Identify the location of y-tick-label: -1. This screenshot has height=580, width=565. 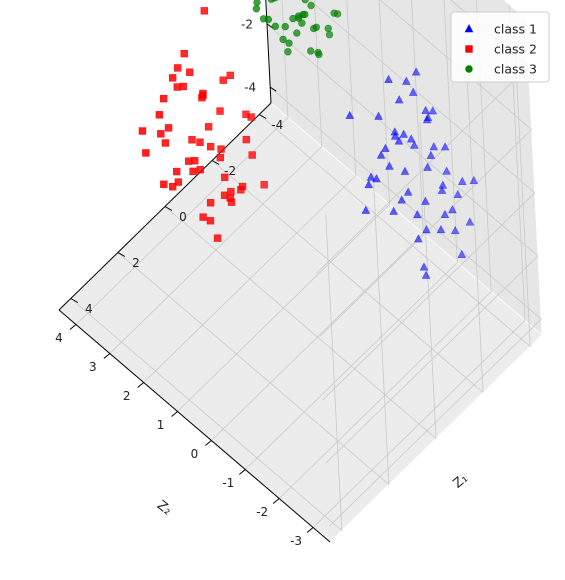
(228, 483).